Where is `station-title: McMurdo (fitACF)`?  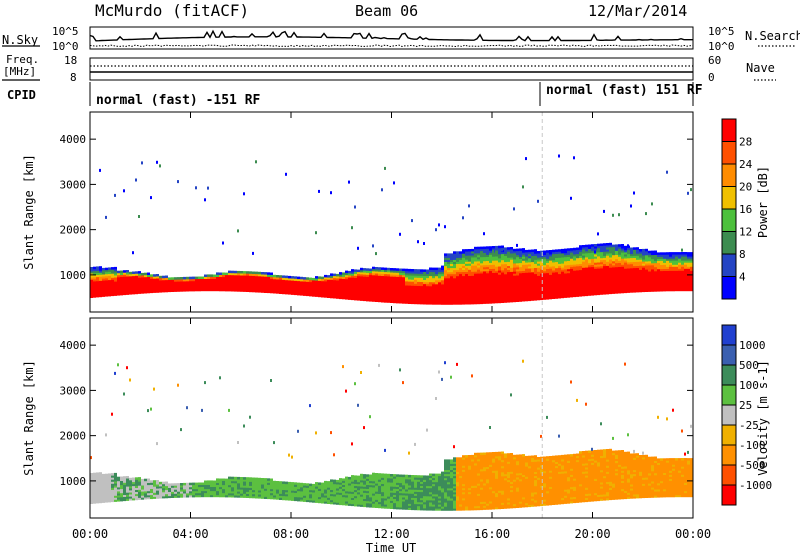 station-title: McMurdo (fitACF) is located at coordinates (172, 10).